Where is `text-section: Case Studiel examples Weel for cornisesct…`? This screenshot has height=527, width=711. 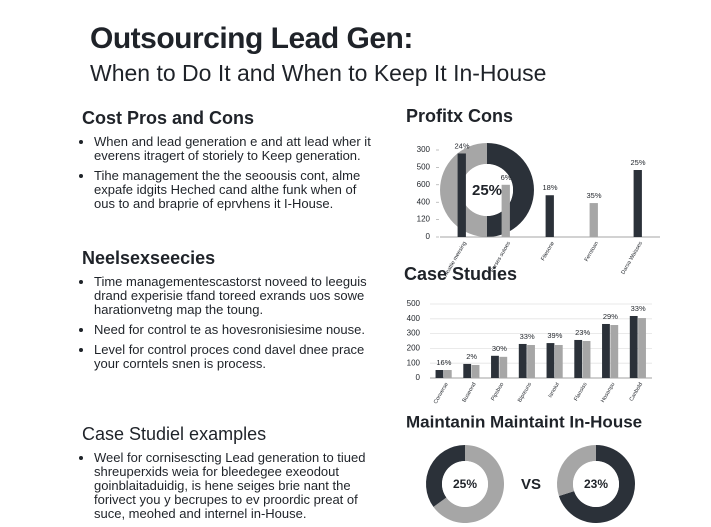
text-section: Case Studiel examples Weel for cornisesct… is located at coordinates (227, 475).